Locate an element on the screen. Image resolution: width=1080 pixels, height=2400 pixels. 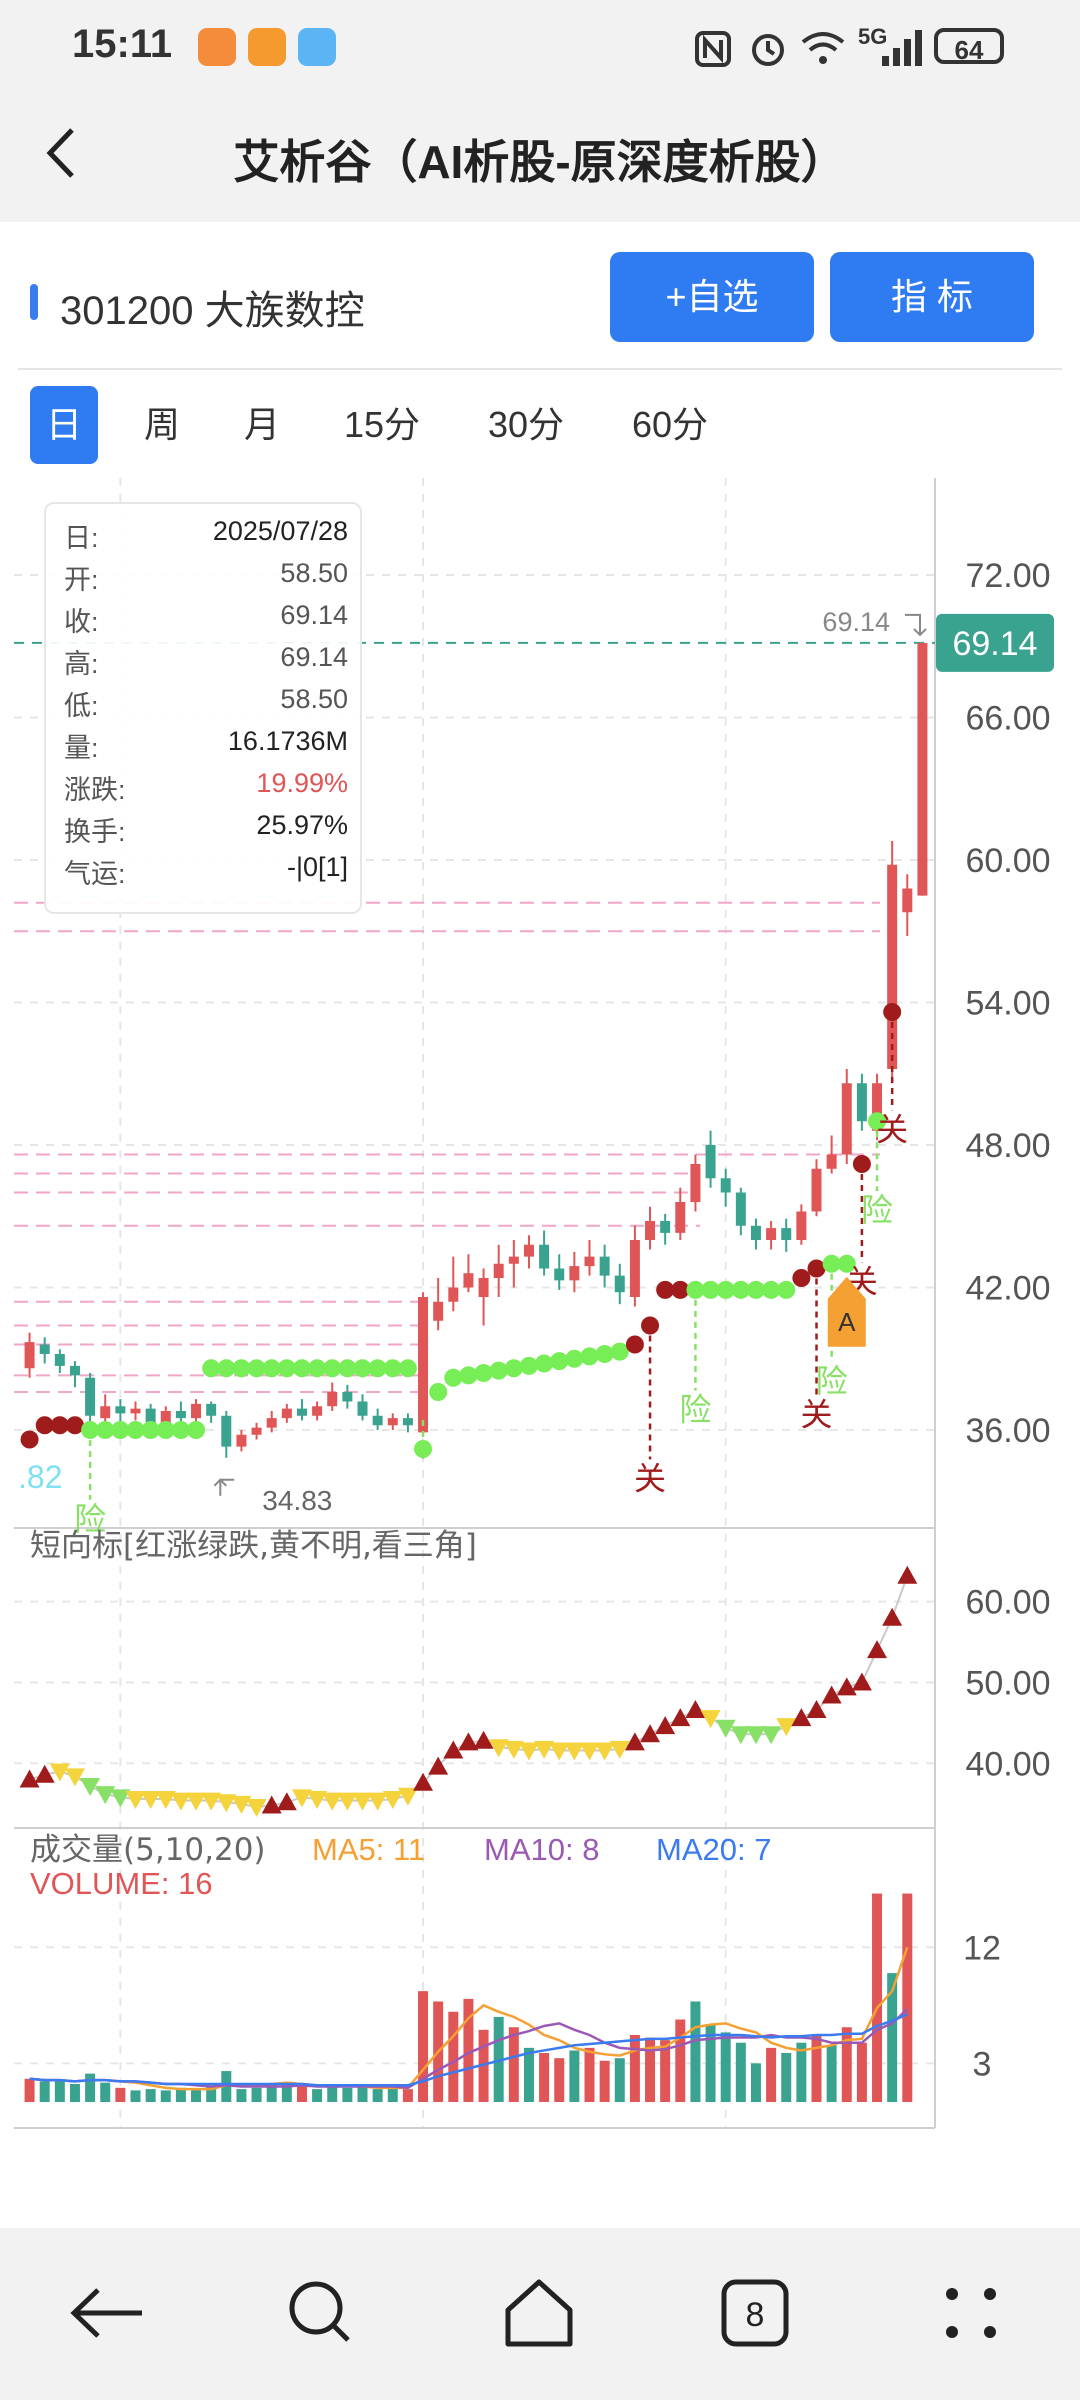
status-time: 15:11 is located at coordinates (122, 44).